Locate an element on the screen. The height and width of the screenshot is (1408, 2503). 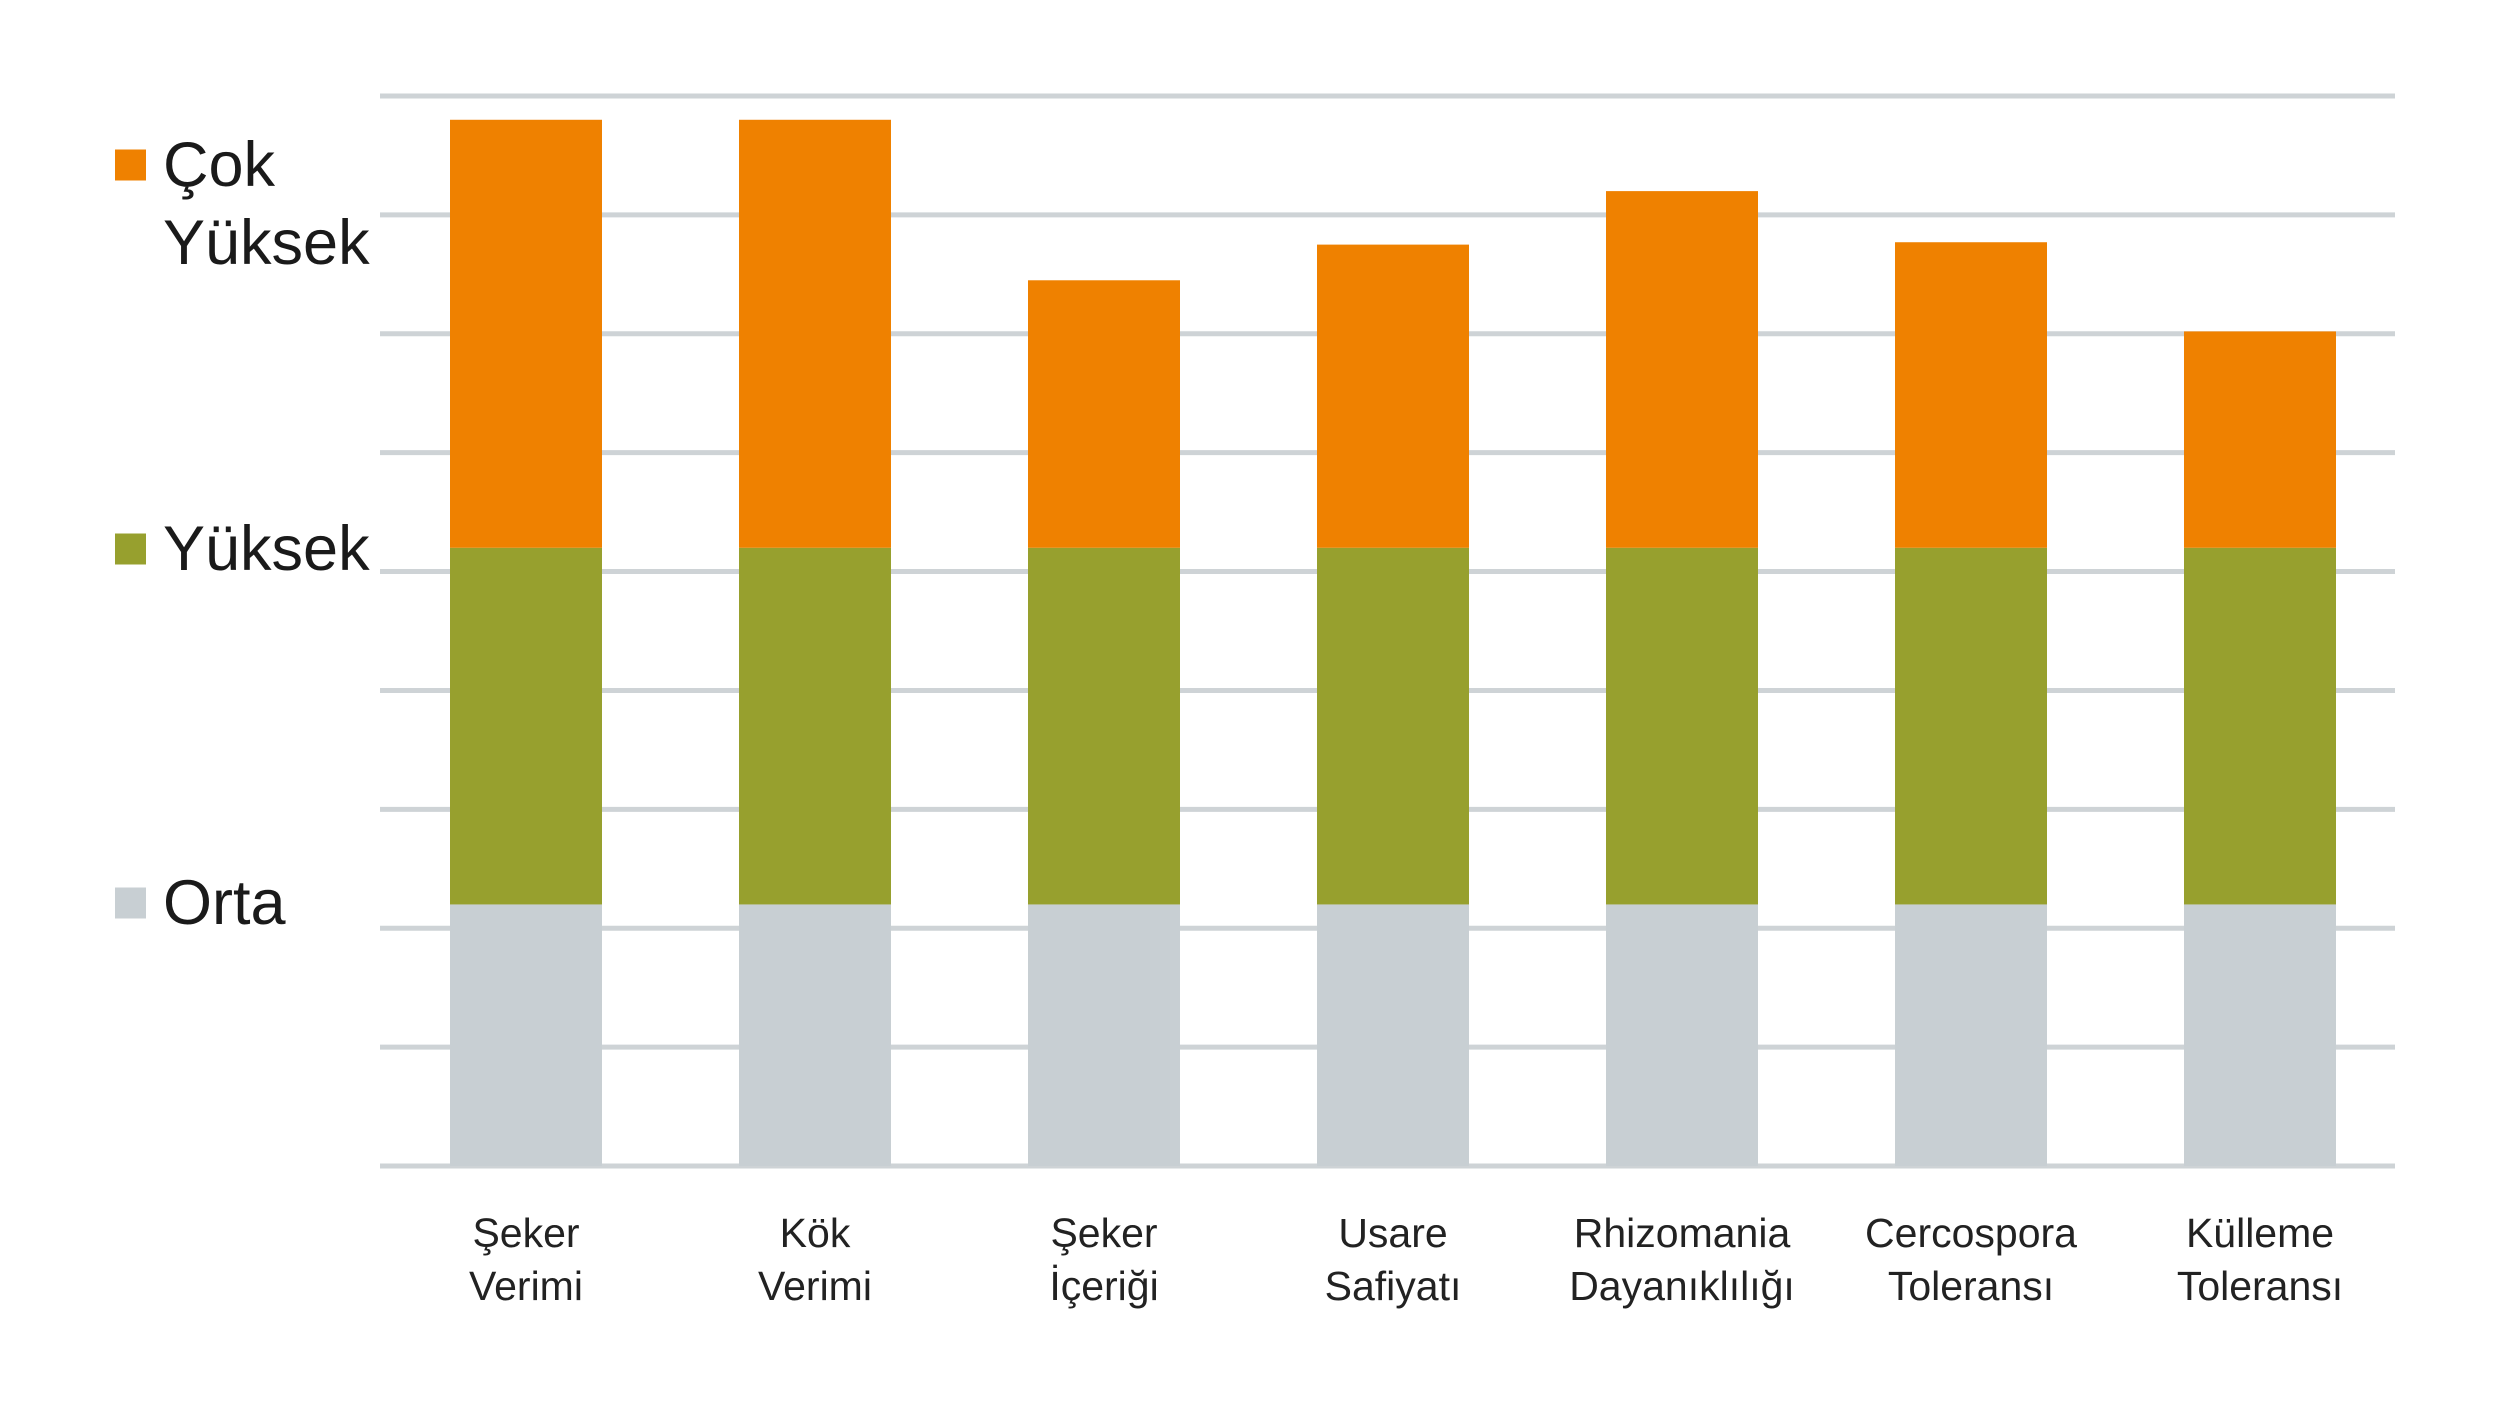
legend-item-3: Orta is located at coordinates (200, 903).